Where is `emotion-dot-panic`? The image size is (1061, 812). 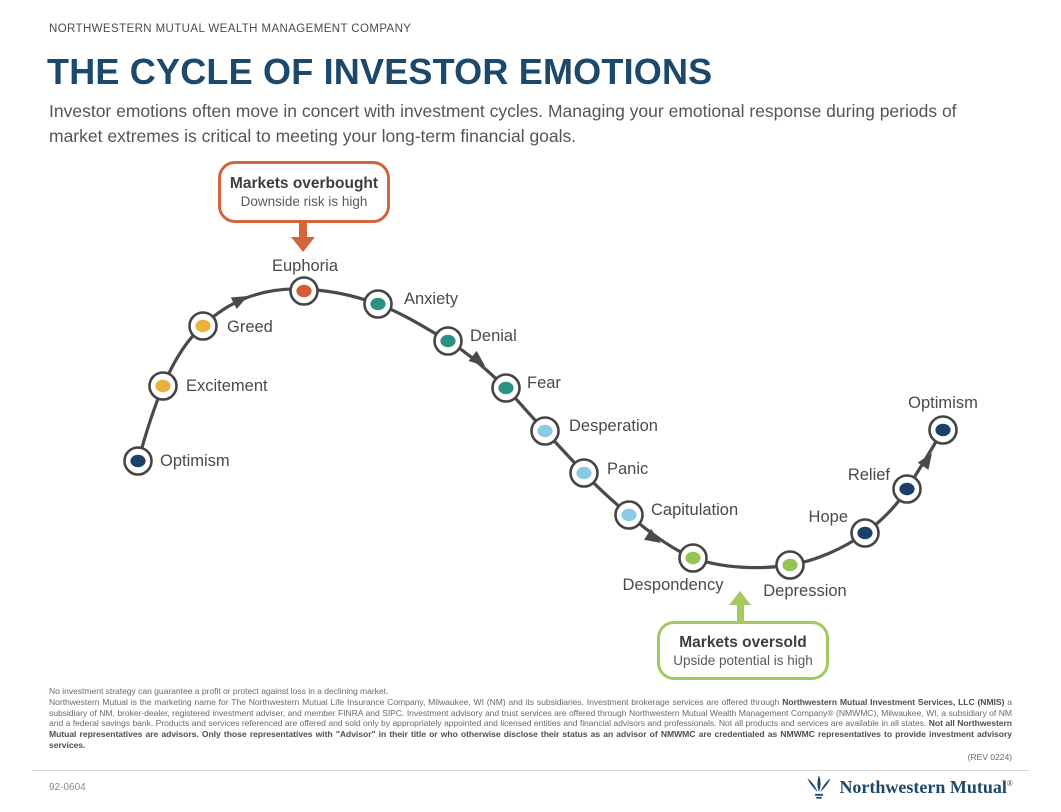
emotion-dot-panic is located at coordinates (584, 473).